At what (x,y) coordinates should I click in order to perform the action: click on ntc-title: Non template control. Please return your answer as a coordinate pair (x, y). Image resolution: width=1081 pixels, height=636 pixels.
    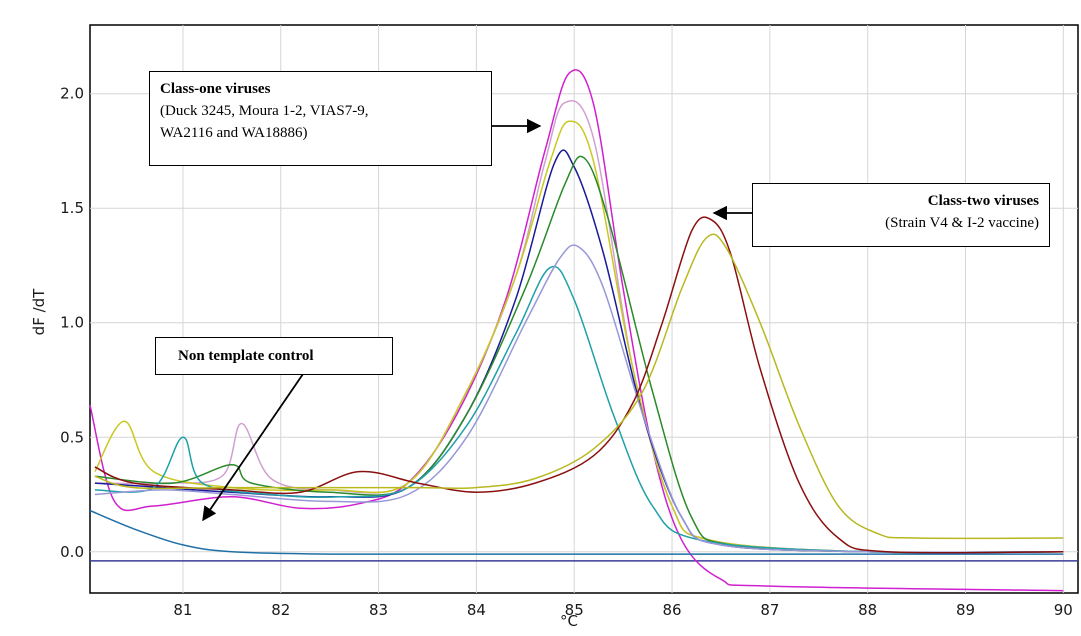
    Looking at the image, I should click on (246, 356).